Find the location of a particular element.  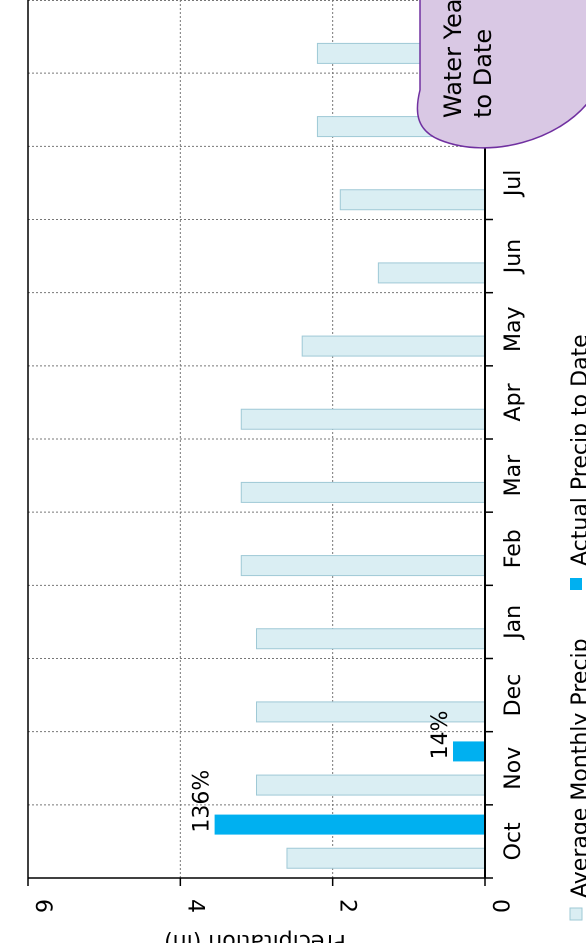

value-tick-label: 0 is located at coordinates (499, 906).